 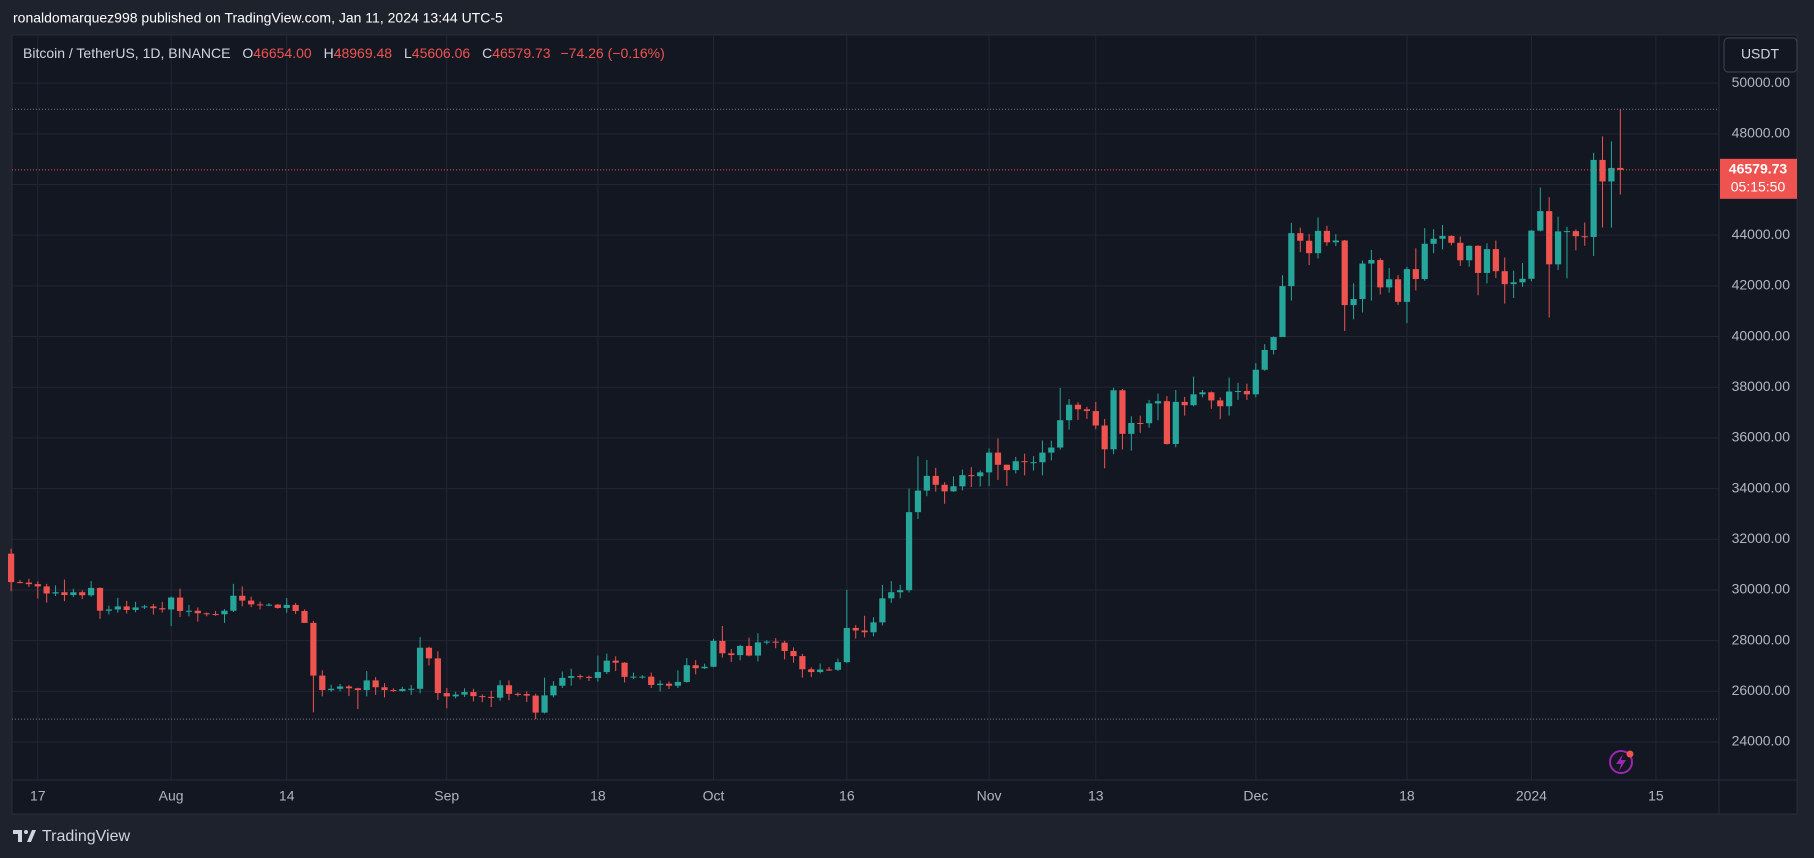 What do you see at coordinates (521, 53) in the screenshot?
I see `close-value: 46579.73` at bounding box center [521, 53].